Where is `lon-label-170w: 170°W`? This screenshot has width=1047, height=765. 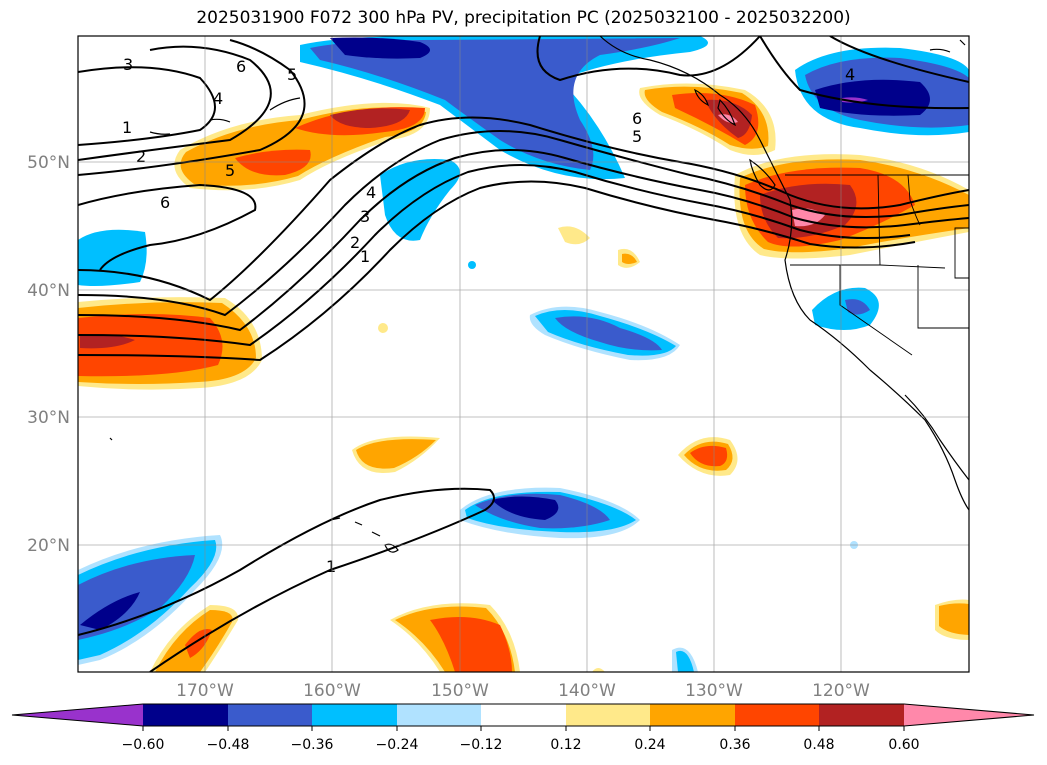 lon-label-170w: 170°W is located at coordinates (205, 691).